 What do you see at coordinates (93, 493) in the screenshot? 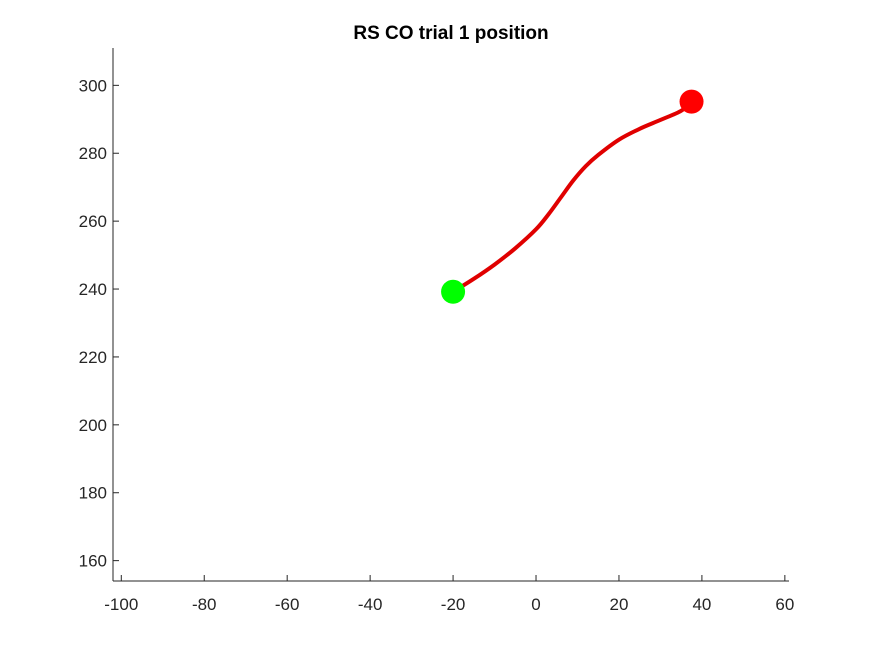
I see `y-tick-label: 180` at bounding box center [93, 493].